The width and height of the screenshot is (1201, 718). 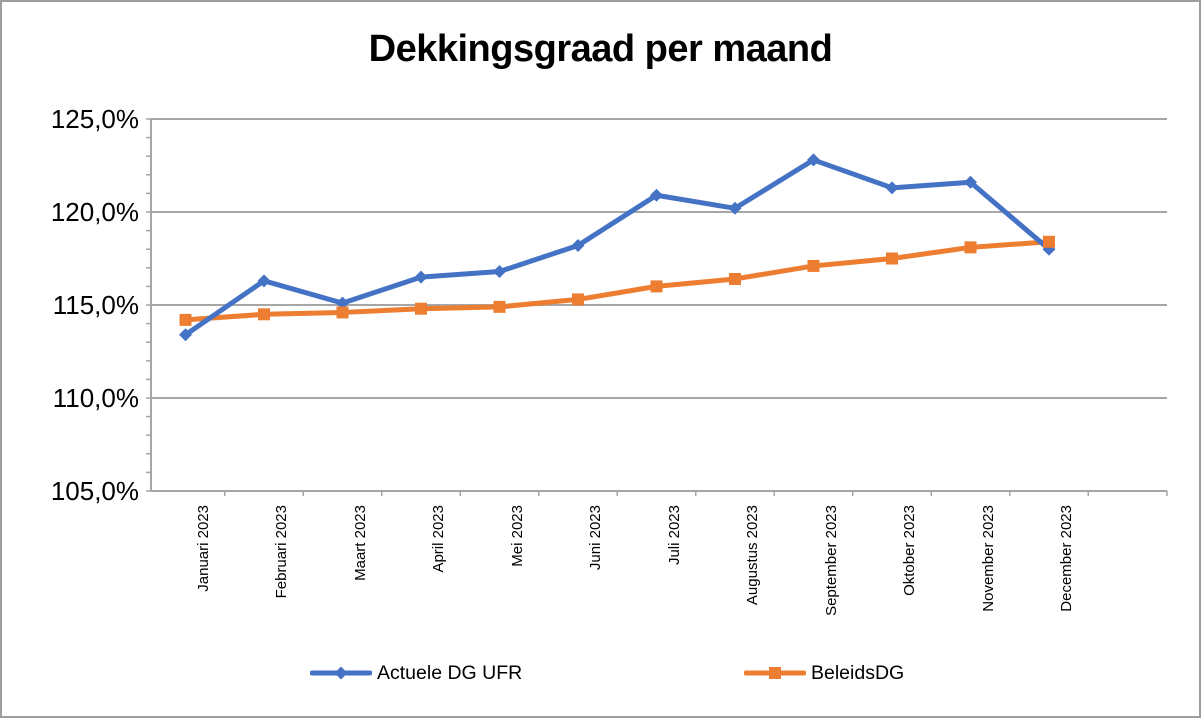 I want to click on x-category-label: Februari 2023, so click(x=281, y=552).